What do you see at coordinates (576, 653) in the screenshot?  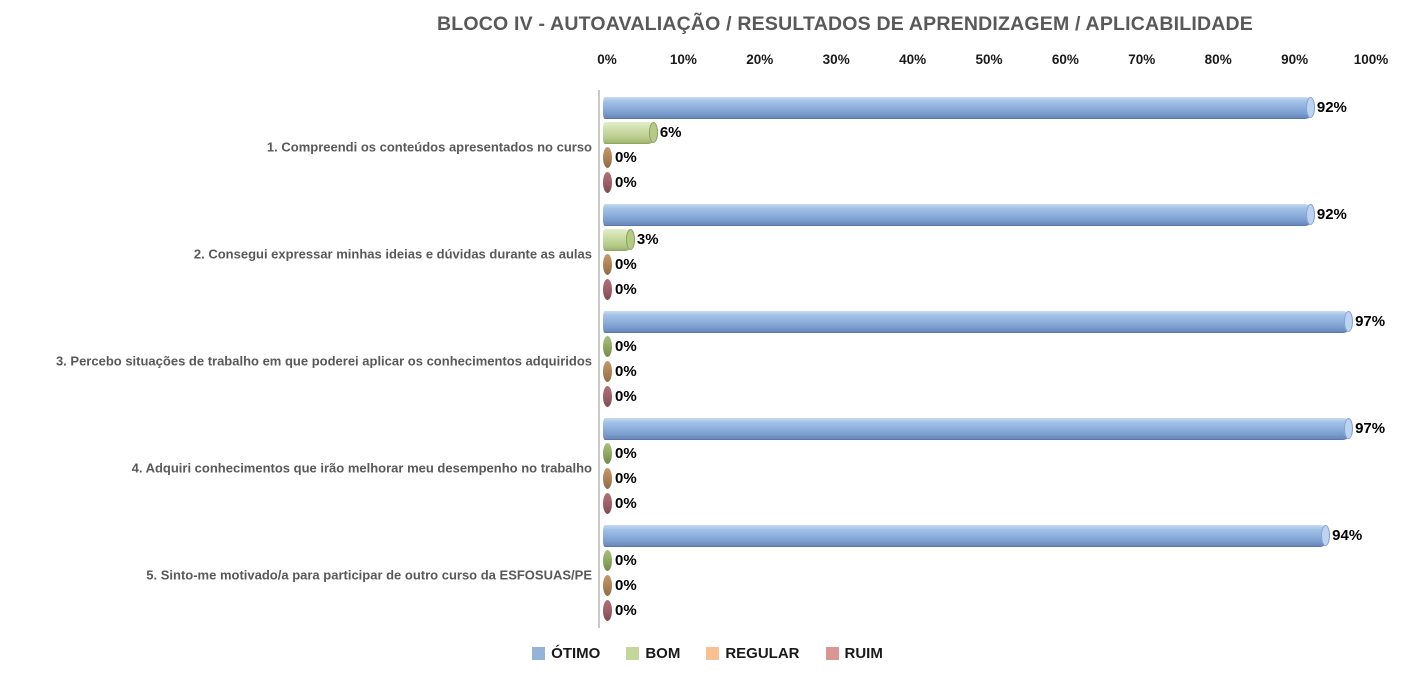 I see `legend-label: ÓTIMO` at bounding box center [576, 653].